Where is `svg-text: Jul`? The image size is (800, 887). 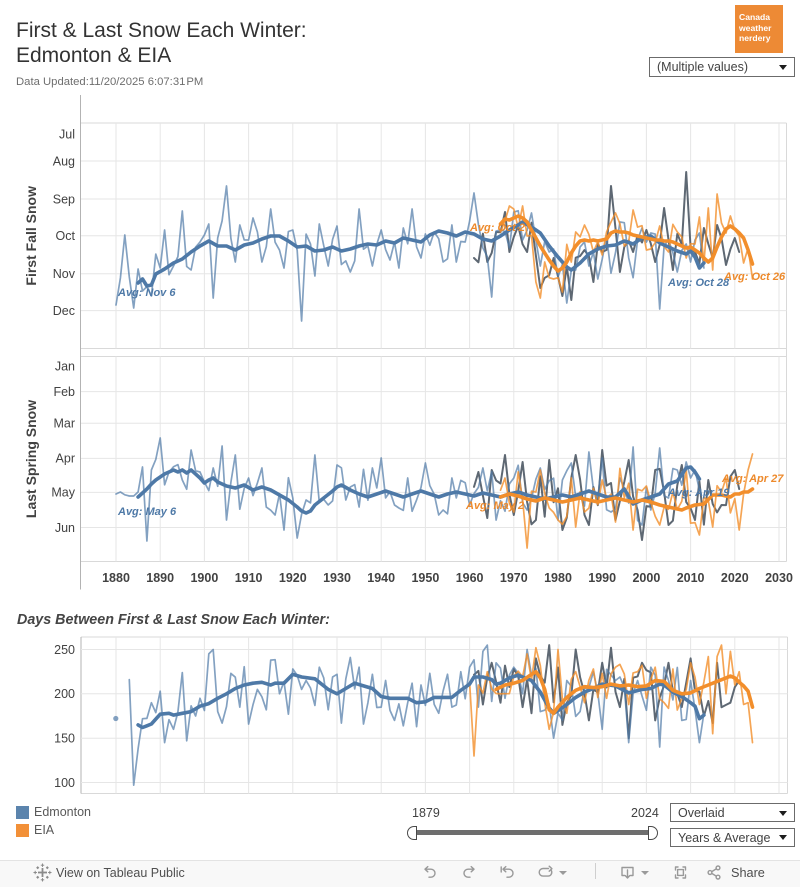
svg-text: Jul is located at coordinates (67, 134).